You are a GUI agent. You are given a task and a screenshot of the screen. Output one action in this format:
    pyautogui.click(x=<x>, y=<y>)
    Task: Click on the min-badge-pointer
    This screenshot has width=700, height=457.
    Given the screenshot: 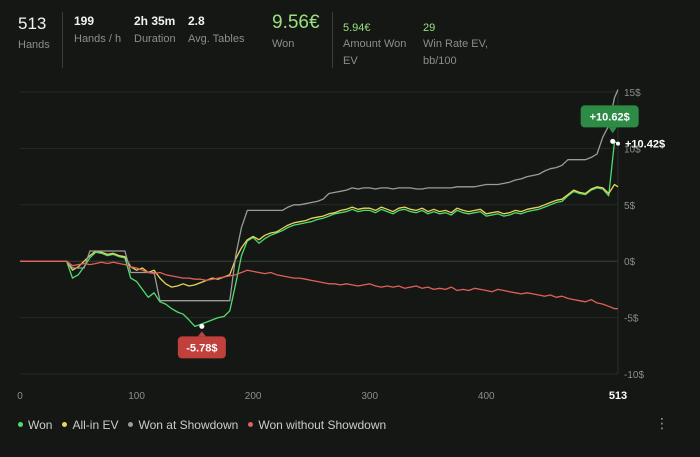 What is the action you would take?
    pyautogui.click(x=201, y=334)
    